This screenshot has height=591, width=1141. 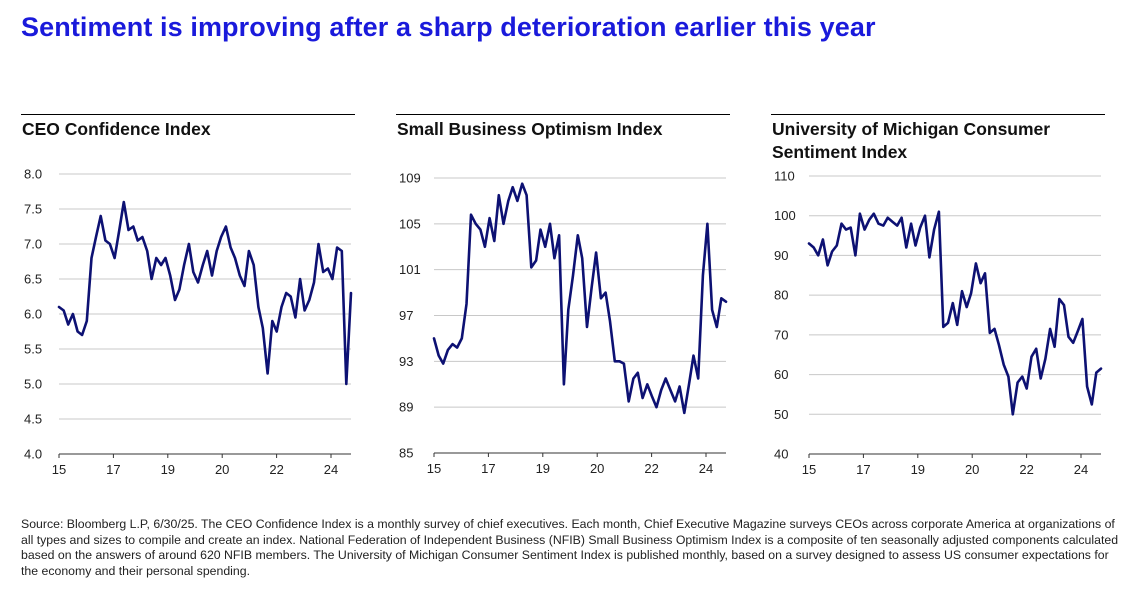 I want to click on small-business-chart: 85 89 93 97 101 105 109 15 17 19 20 22 24, so click(x=563, y=323).